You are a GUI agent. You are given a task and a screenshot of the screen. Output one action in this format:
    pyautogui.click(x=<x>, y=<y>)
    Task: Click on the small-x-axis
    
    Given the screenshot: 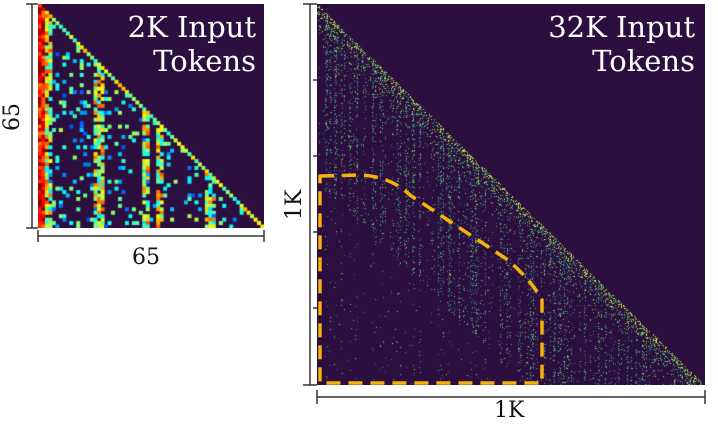 What is the action you would take?
    pyautogui.click(x=151, y=236)
    